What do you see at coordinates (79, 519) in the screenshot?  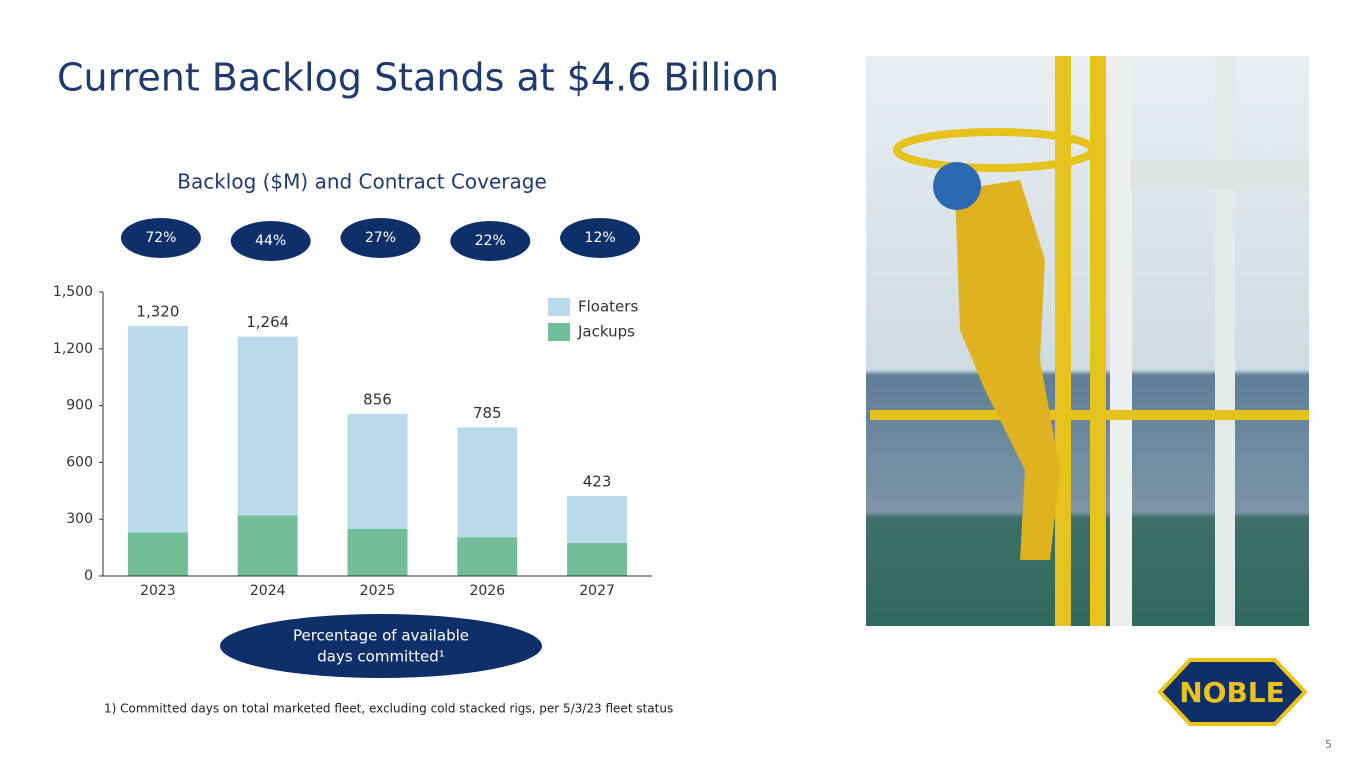 I see `y-tick-label: 300` at bounding box center [79, 519].